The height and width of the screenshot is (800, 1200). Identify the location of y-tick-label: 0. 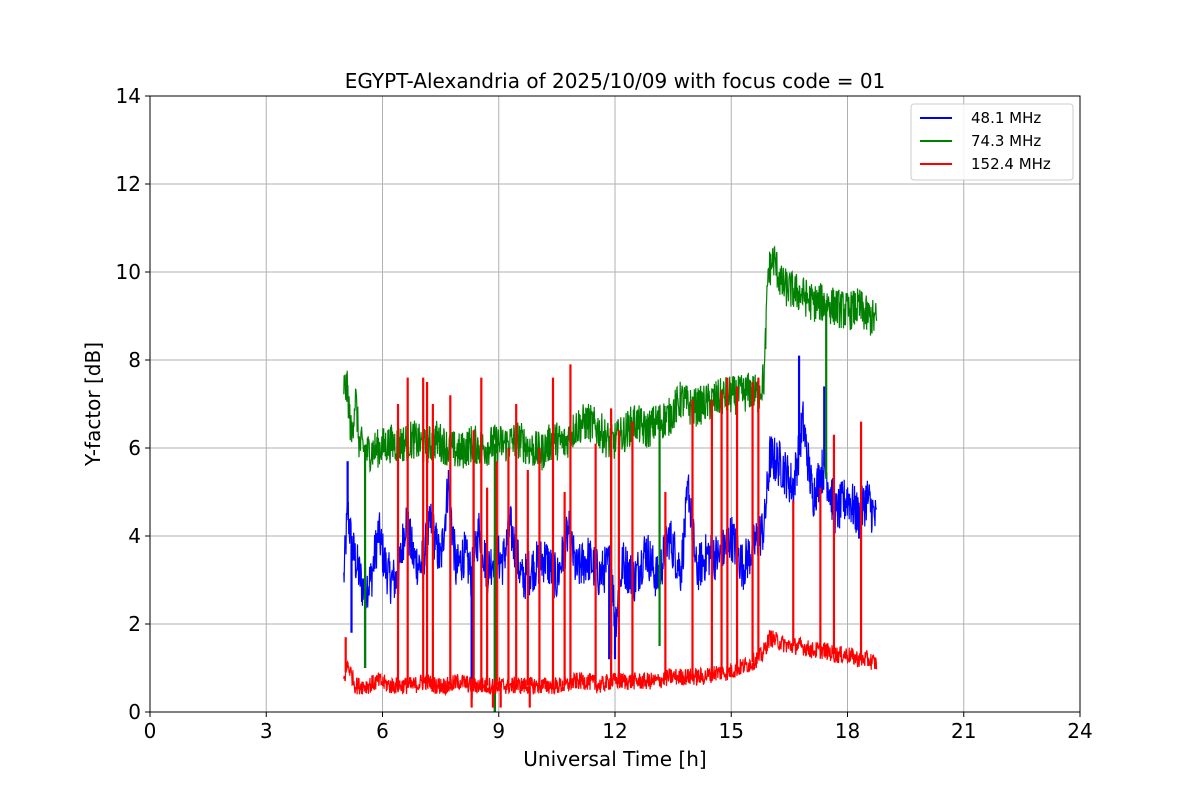
(134, 712).